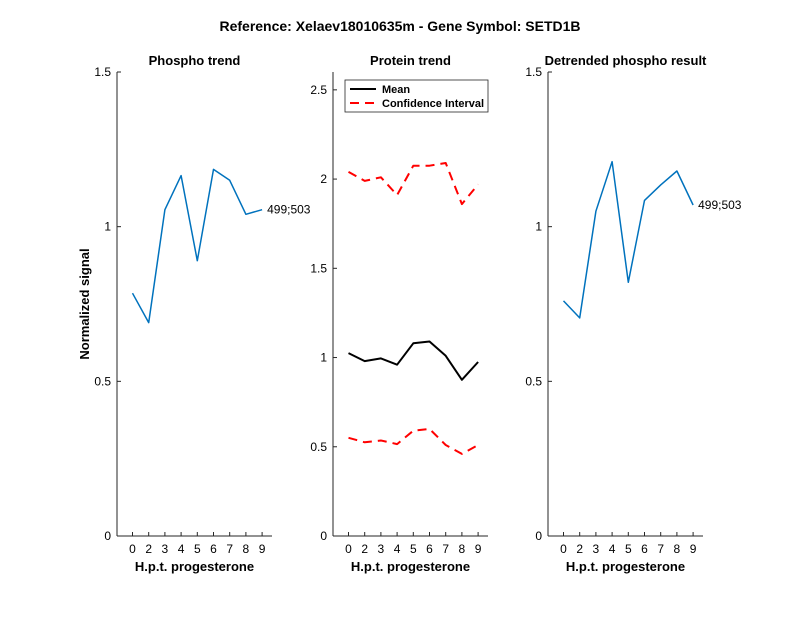 This screenshot has width=800, height=618. Describe the element at coordinates (416, 96) in the screenshot. I see `legend-box` at that location.